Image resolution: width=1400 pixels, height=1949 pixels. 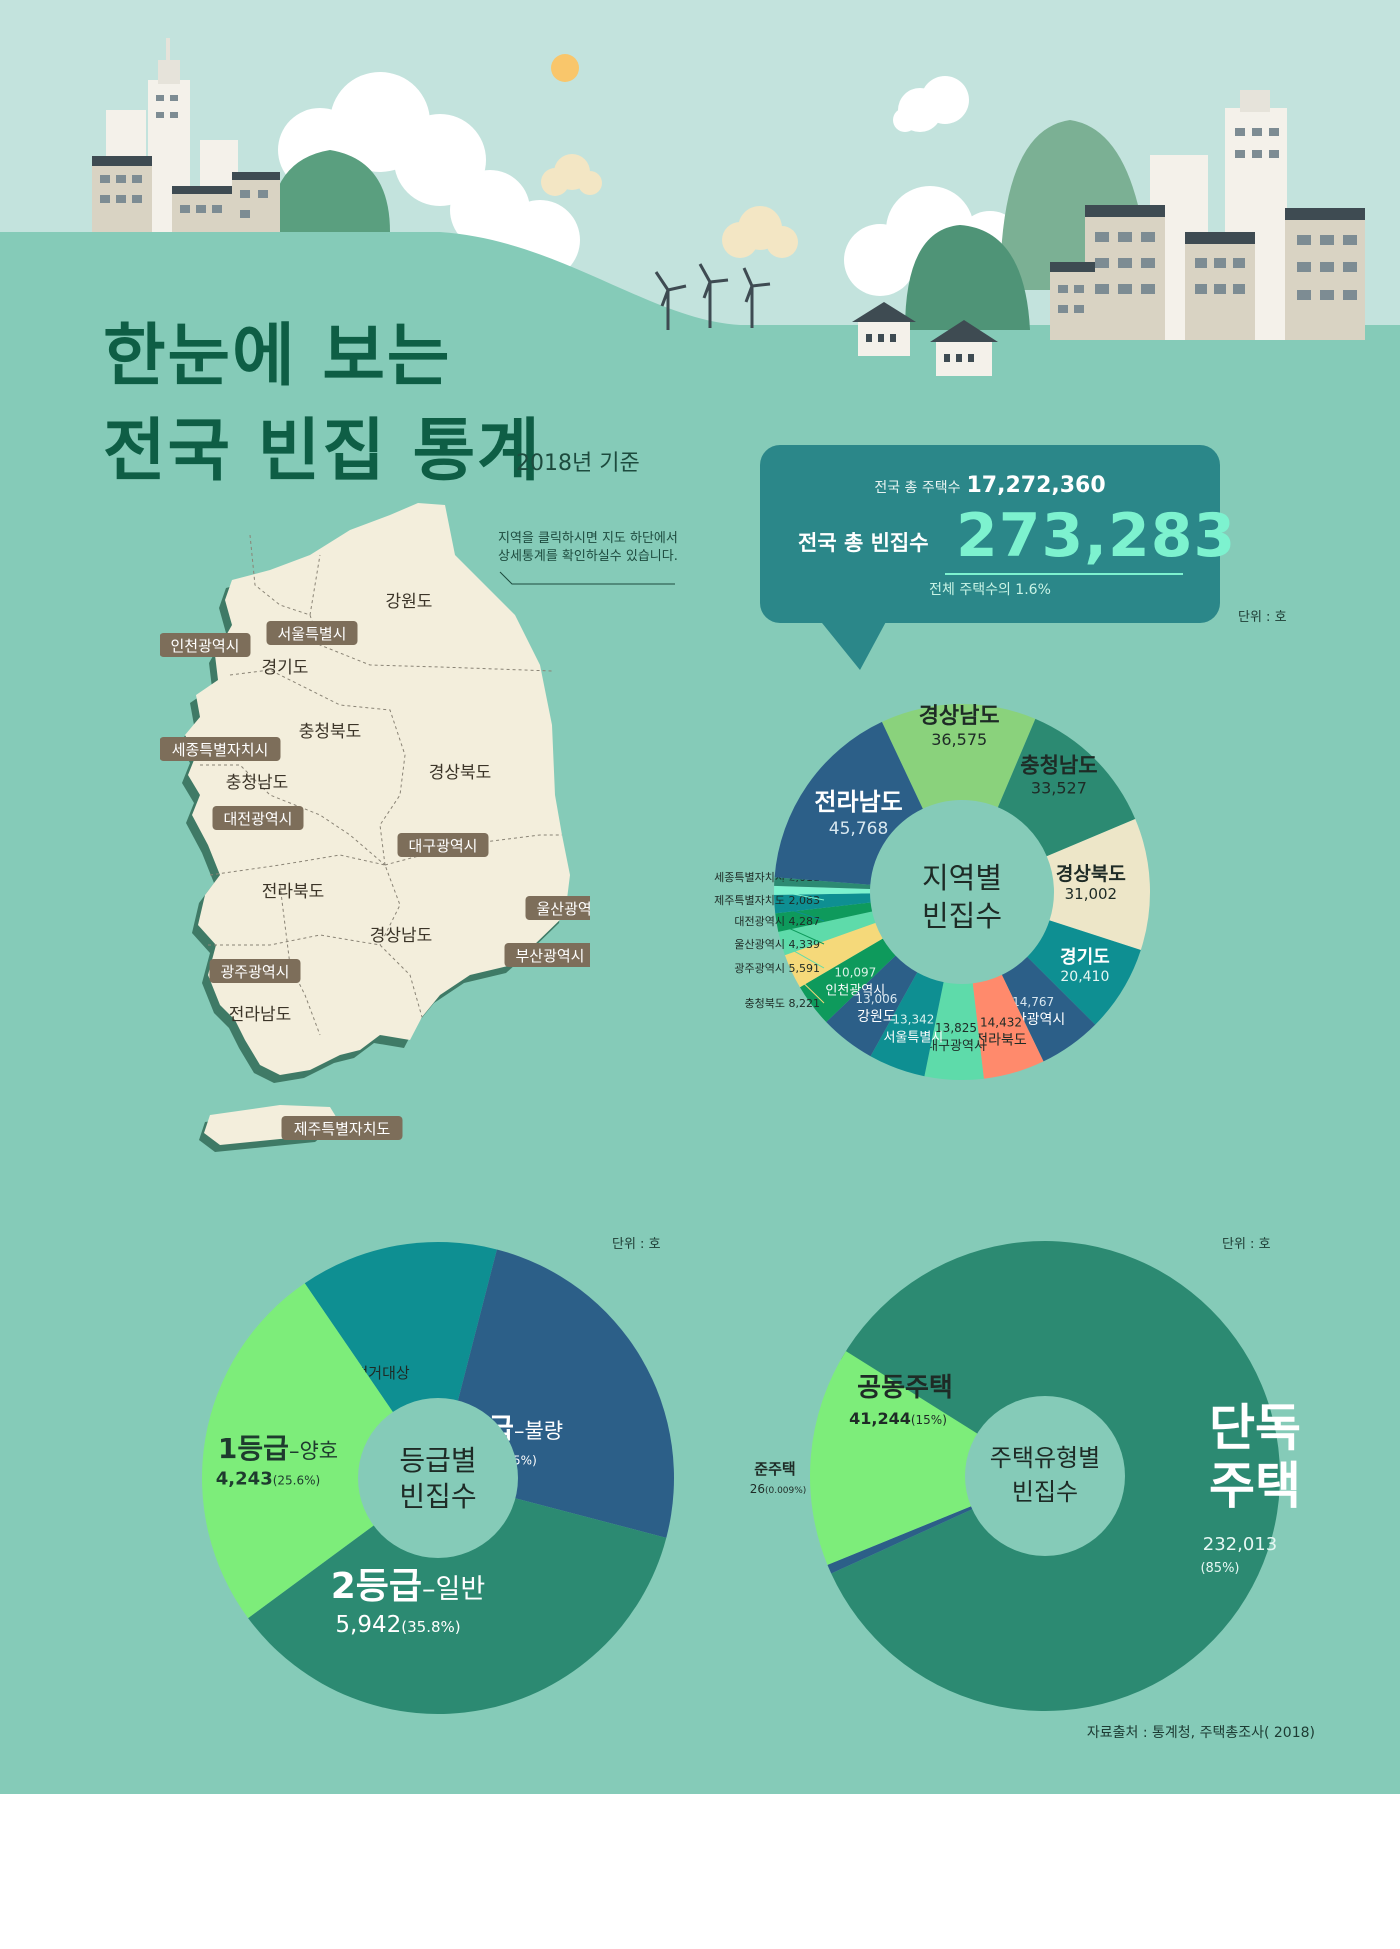 I want to click on slice-label: 1등급–양호, so click(x=278, y=1448).